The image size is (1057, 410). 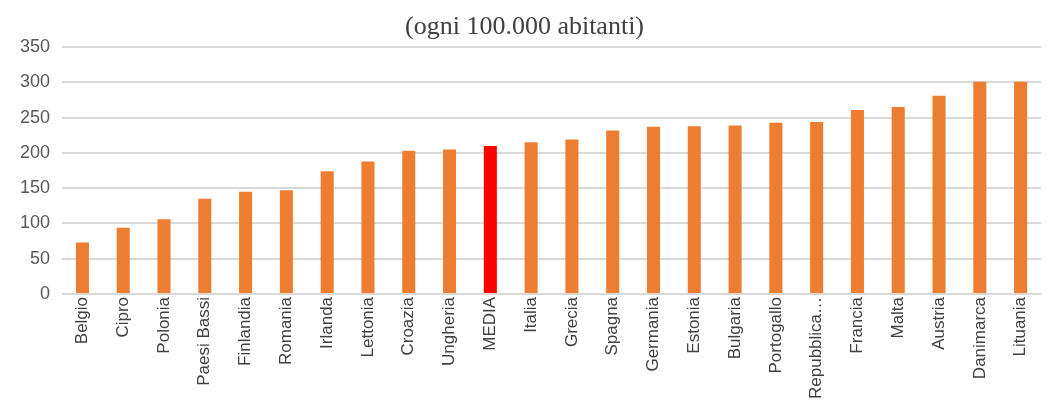 I want to click on x-tick-label: Grecia, so click(x=571, y=322).